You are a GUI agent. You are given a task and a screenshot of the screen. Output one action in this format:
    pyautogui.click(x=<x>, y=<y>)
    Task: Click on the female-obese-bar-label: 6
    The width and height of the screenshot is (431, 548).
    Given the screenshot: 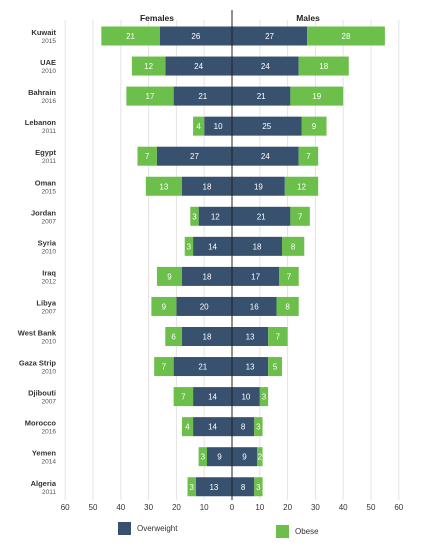 What is the action you would take?
    pyautogui.click(x=173, y=337)
    